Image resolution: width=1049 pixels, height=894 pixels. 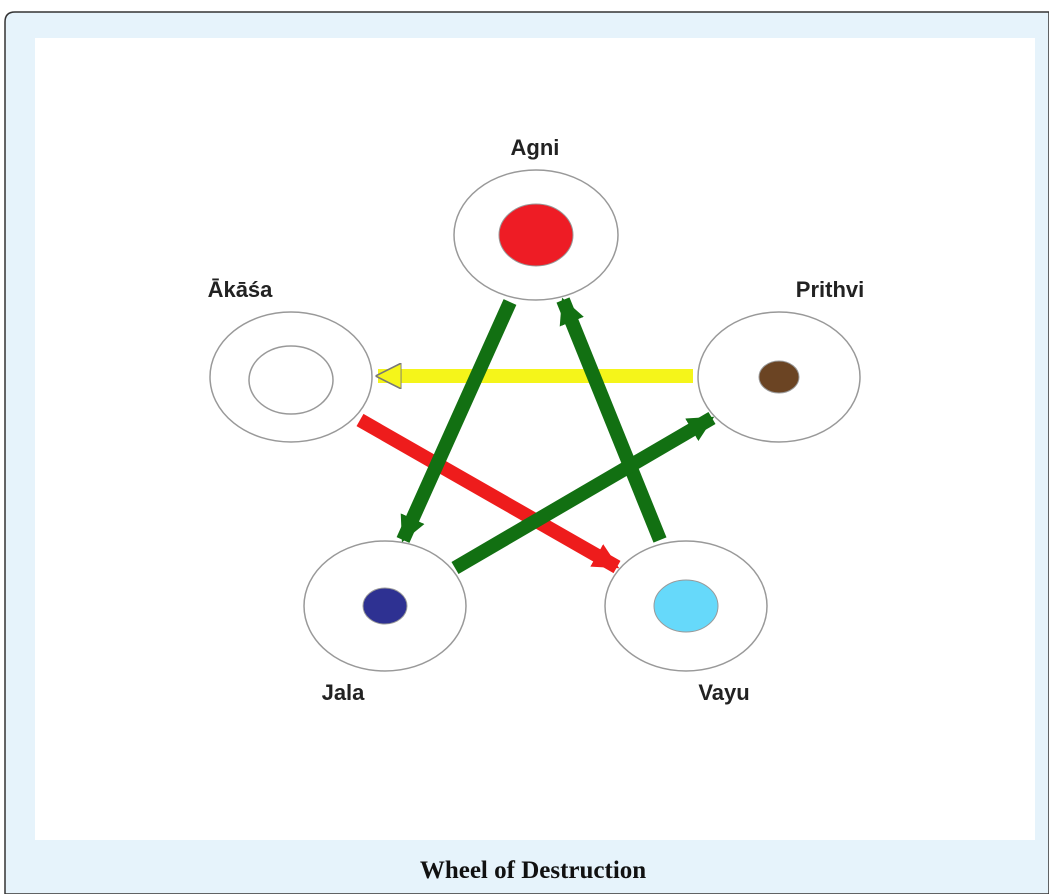 I want to click on arrow-akasa-vayu, so click(x=488, y=493).